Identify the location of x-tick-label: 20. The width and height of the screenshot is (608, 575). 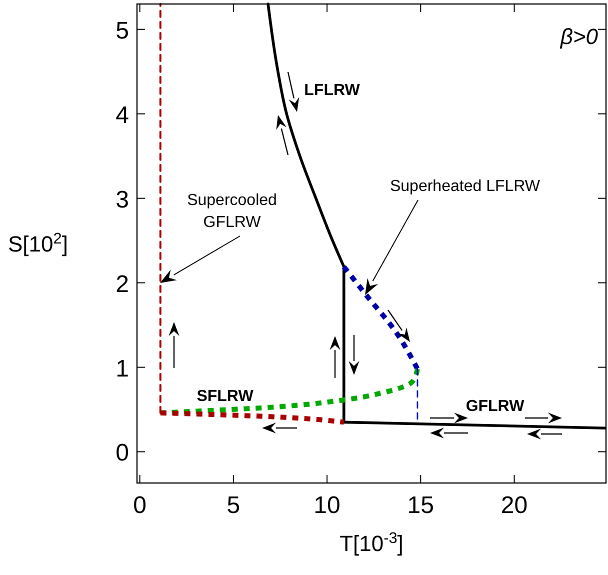
(514, 505).